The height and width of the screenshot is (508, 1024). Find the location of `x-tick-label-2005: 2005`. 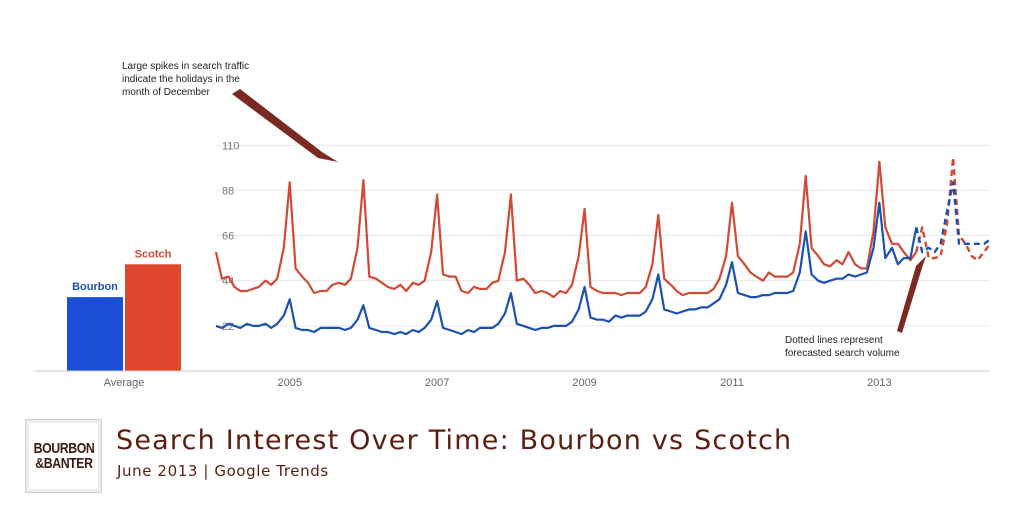

x-tick-label-2005: 2005 is located at coordinates (289, 383).